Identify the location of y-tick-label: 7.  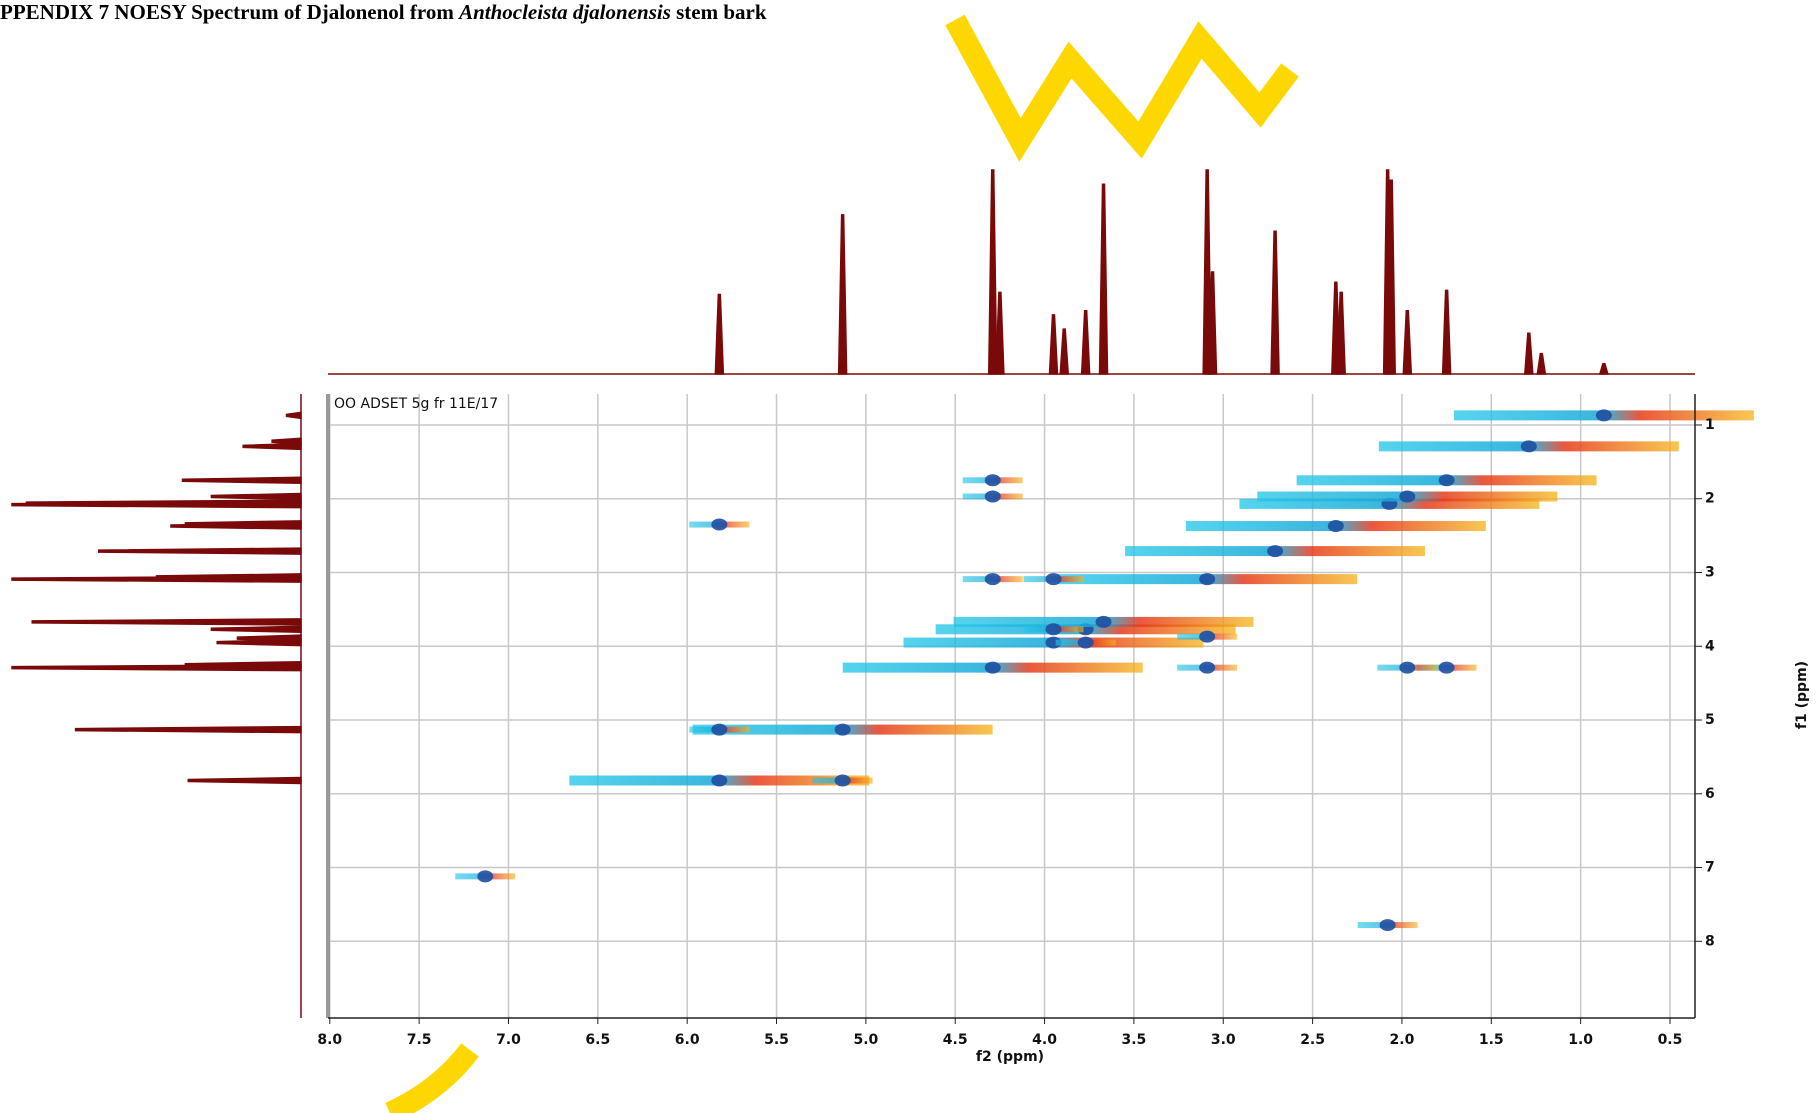
(1710, 868).